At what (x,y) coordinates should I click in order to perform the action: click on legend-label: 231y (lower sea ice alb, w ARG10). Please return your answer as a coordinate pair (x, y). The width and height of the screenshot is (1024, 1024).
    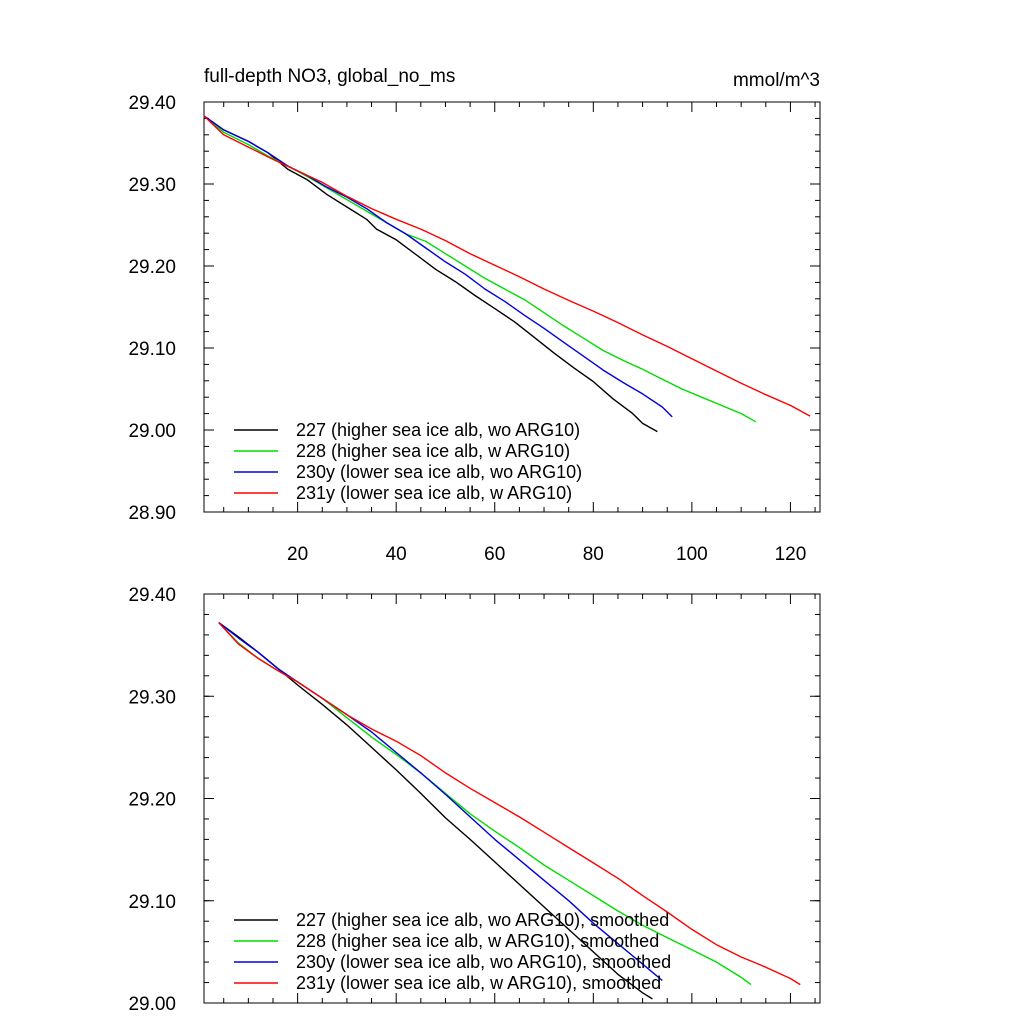
    Looking at the image, I should click on (434, 493).